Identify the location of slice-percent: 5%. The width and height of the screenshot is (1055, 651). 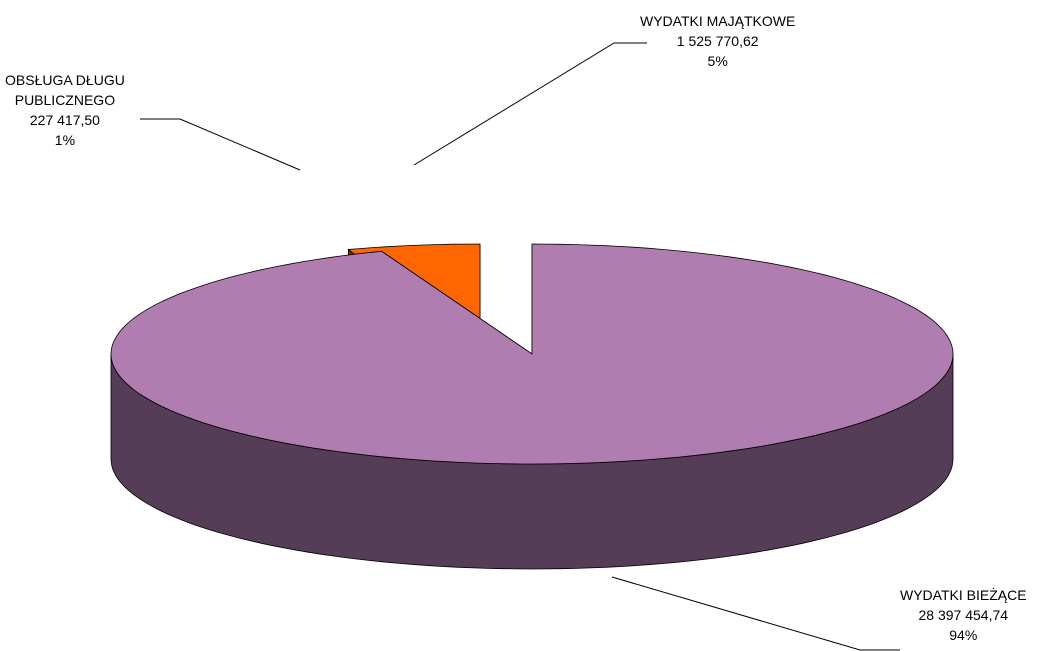
(717, 61).